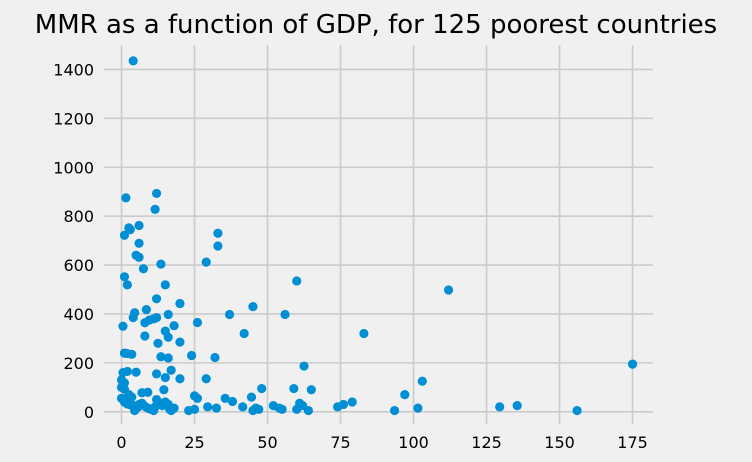 The width and height of the screenshot is (752, 462). I want to click on y-tick-label: 400, so click(78, 314).